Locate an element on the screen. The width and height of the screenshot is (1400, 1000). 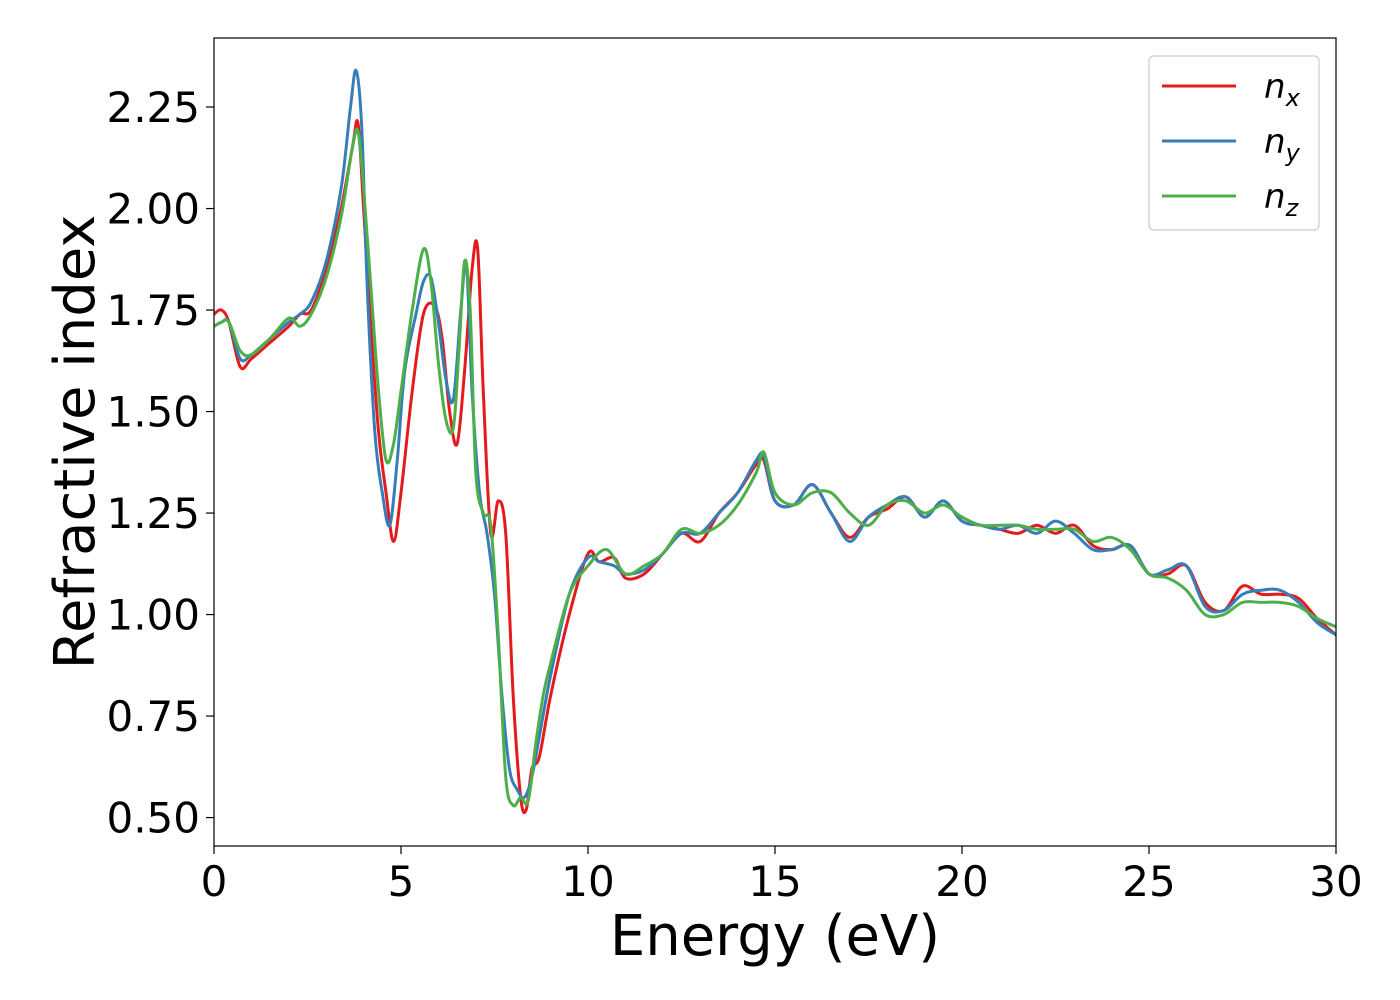
y-tick-label: 2.25 is located at coordinates (153, 107).